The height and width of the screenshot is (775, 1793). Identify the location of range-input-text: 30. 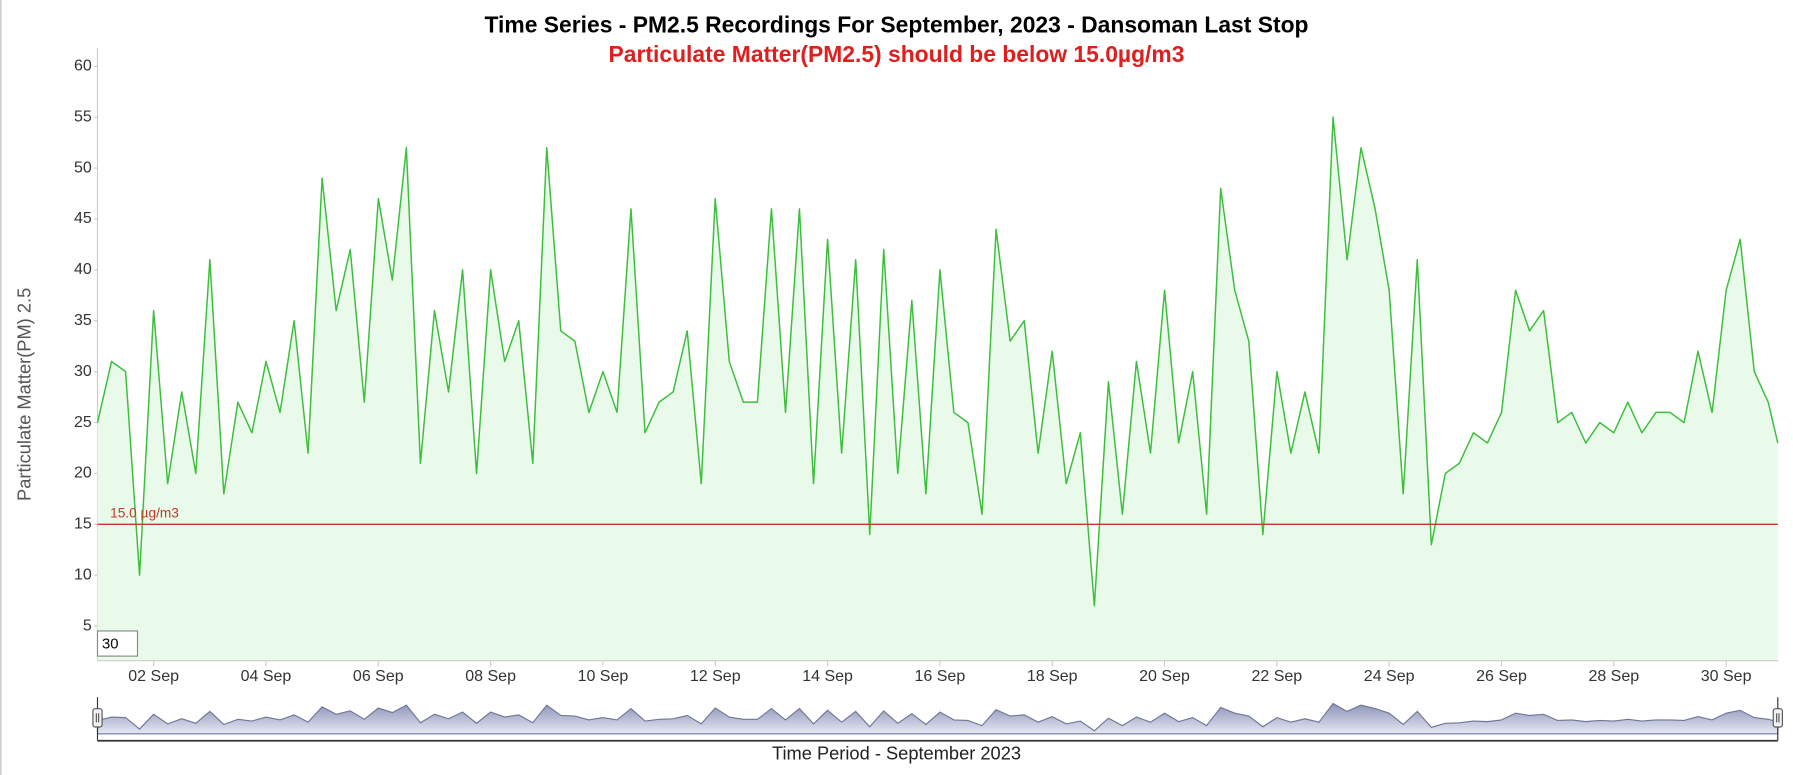
(110, 645).